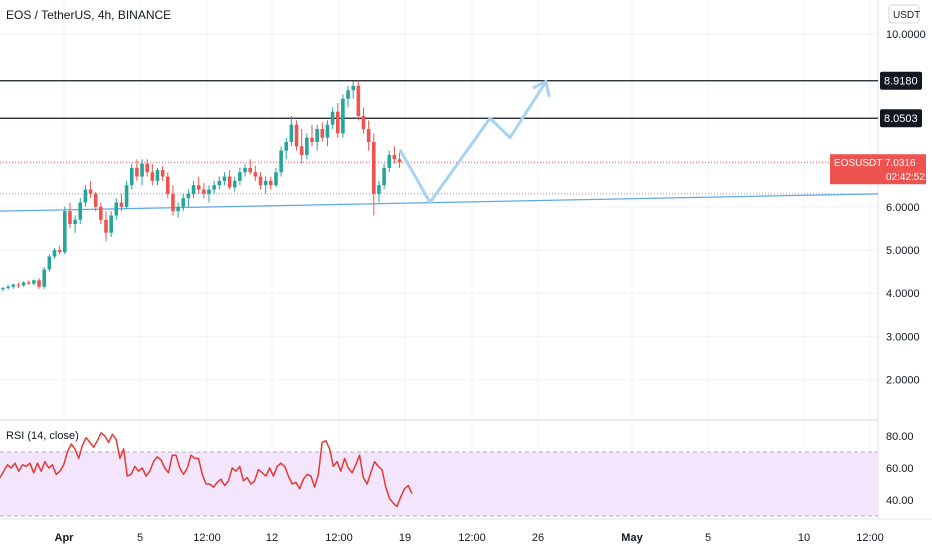 The image size is (932, 555). What do you see at coordinates (439, 484) in the screenshot?
I see `rsi-band` at bounding box center [439, 484].